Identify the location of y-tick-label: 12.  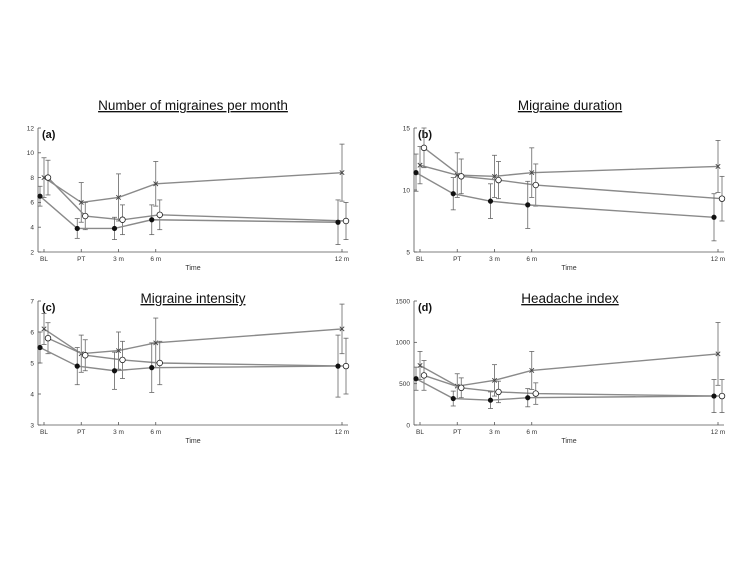
(31, 128).